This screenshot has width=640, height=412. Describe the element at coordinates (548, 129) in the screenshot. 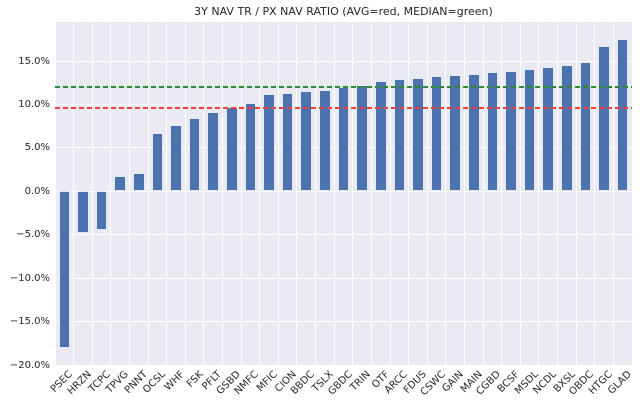

I see `bar-ncdl` at that location.